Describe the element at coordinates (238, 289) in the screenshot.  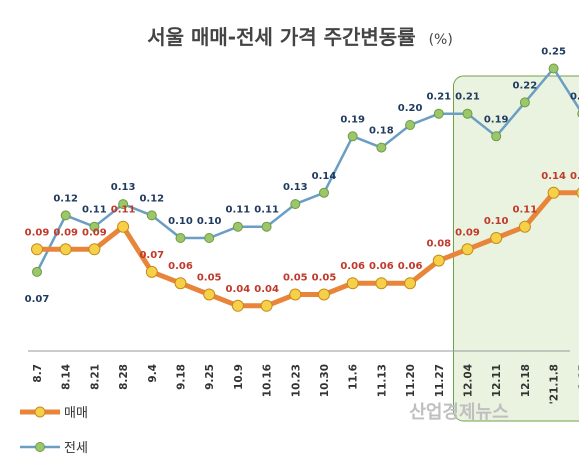
I see `data-label: 0.04` at that location.